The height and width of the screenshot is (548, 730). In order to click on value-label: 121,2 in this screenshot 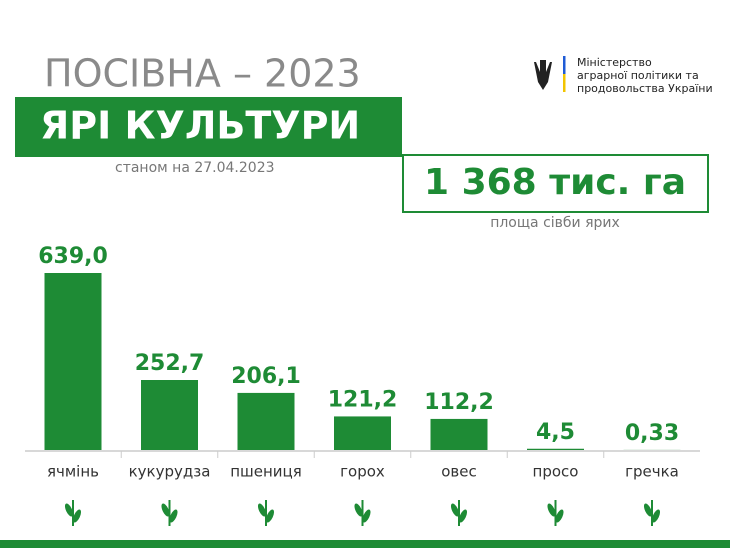, I will do `click(363, 399)`.